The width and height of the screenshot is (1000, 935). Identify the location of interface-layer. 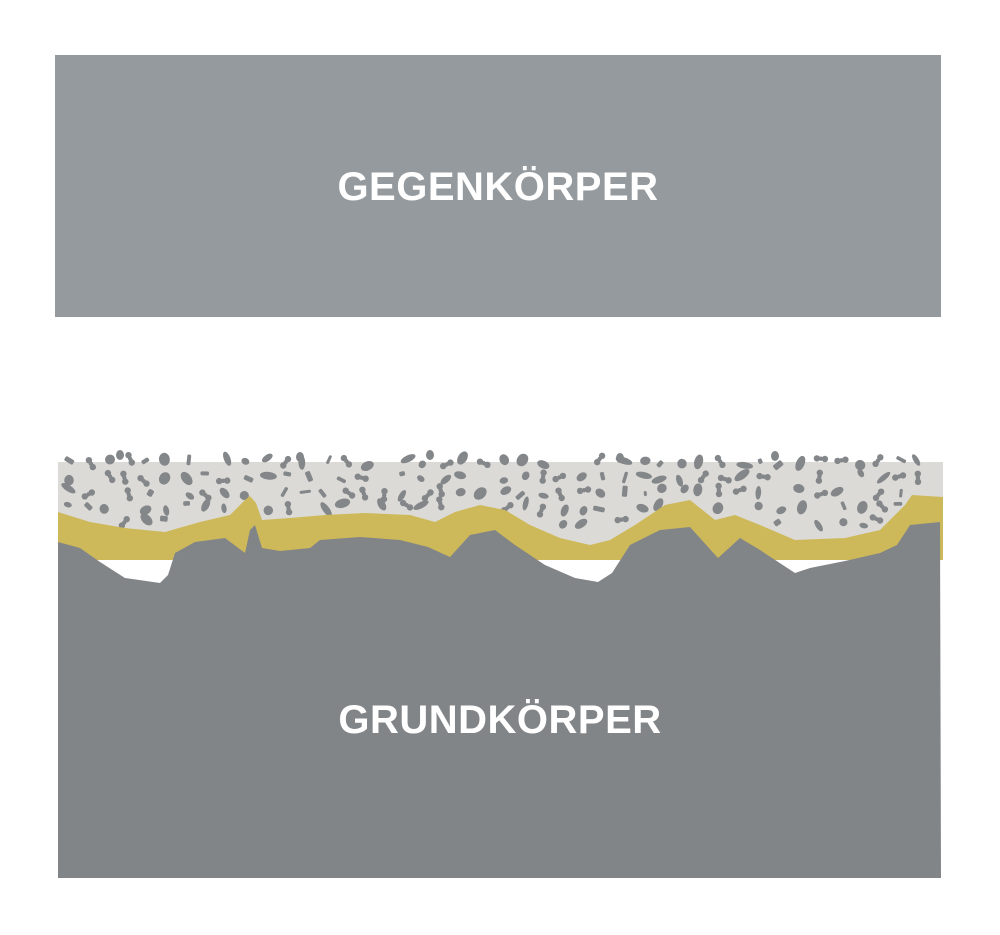
(500, 527).